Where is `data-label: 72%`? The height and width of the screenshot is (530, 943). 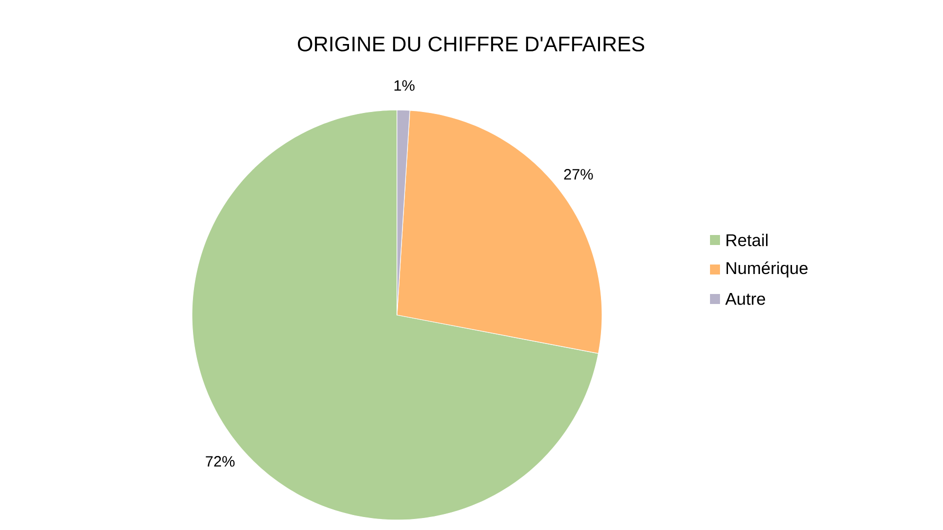
data-label: 72% is located at coordinates (220, 461).